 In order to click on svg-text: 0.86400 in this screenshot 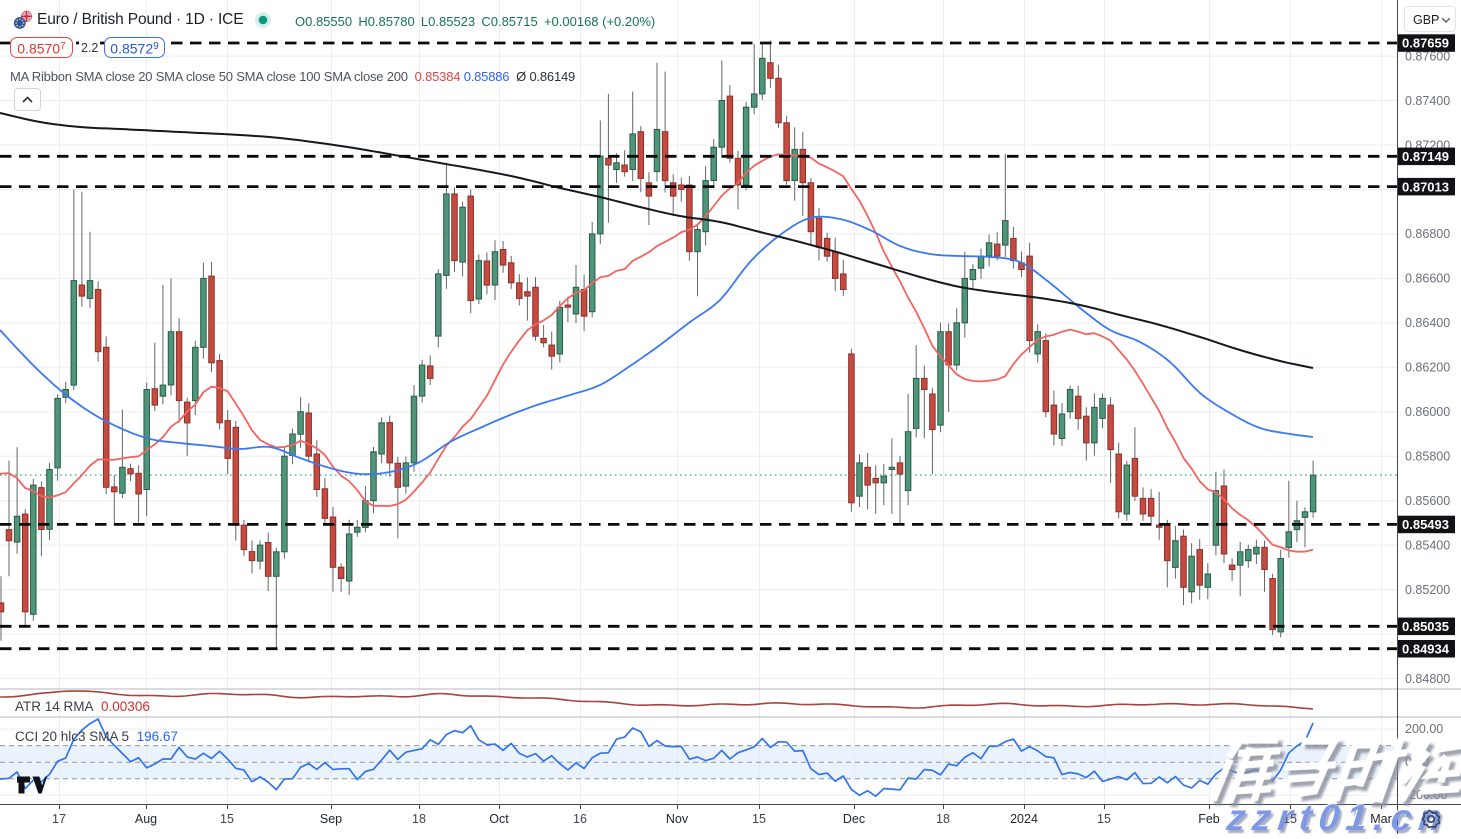, I will do `click(1427, 323)`.